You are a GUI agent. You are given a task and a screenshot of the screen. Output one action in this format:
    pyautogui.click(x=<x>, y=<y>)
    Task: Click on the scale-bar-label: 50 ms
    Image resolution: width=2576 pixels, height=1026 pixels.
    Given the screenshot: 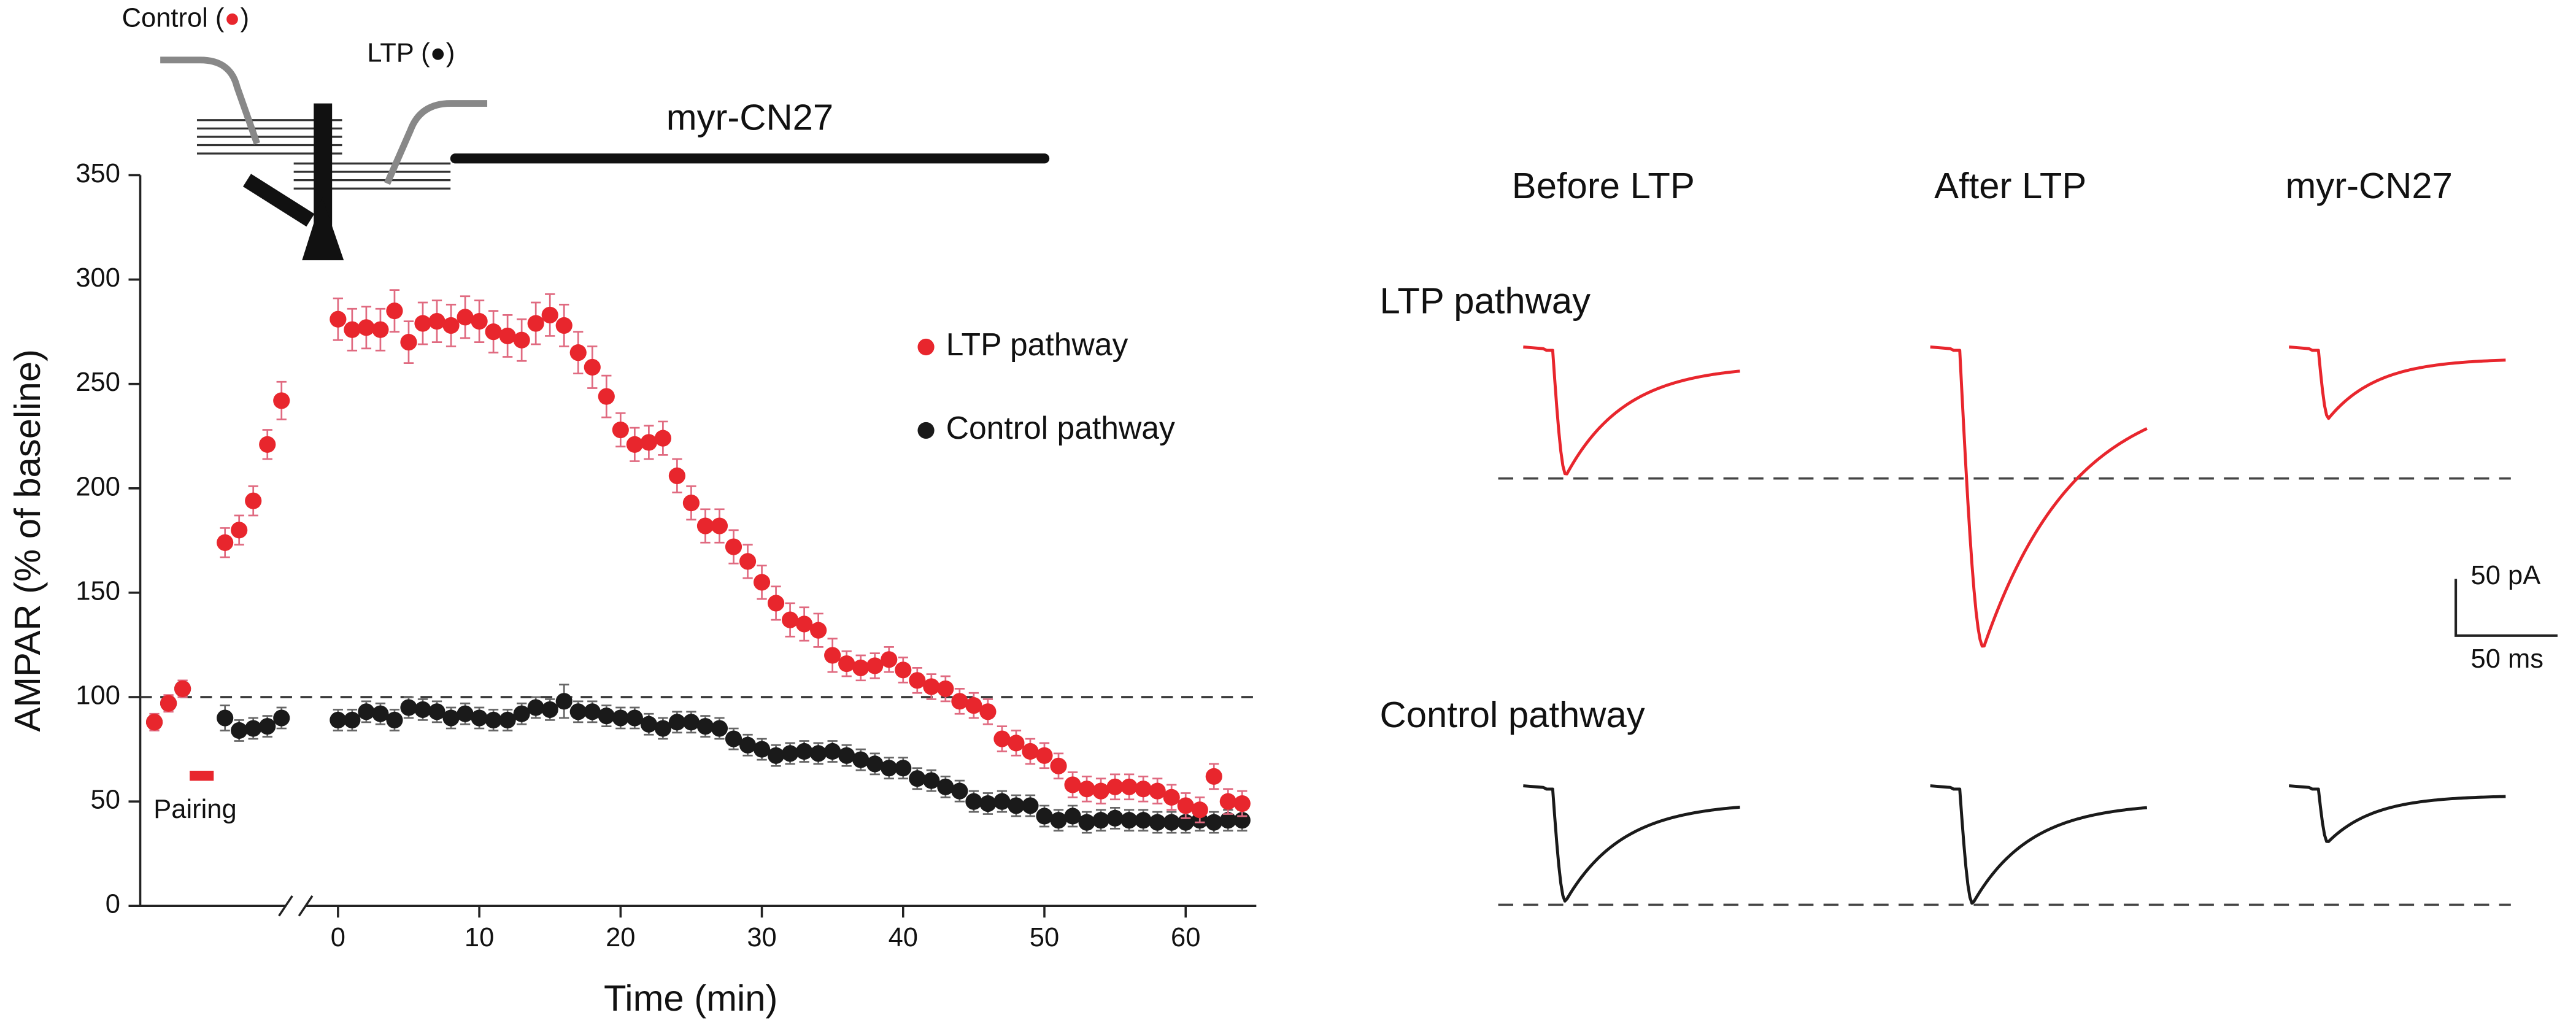 What is the action you would take?
    pyautogui.click(x=2507, y=659)
    